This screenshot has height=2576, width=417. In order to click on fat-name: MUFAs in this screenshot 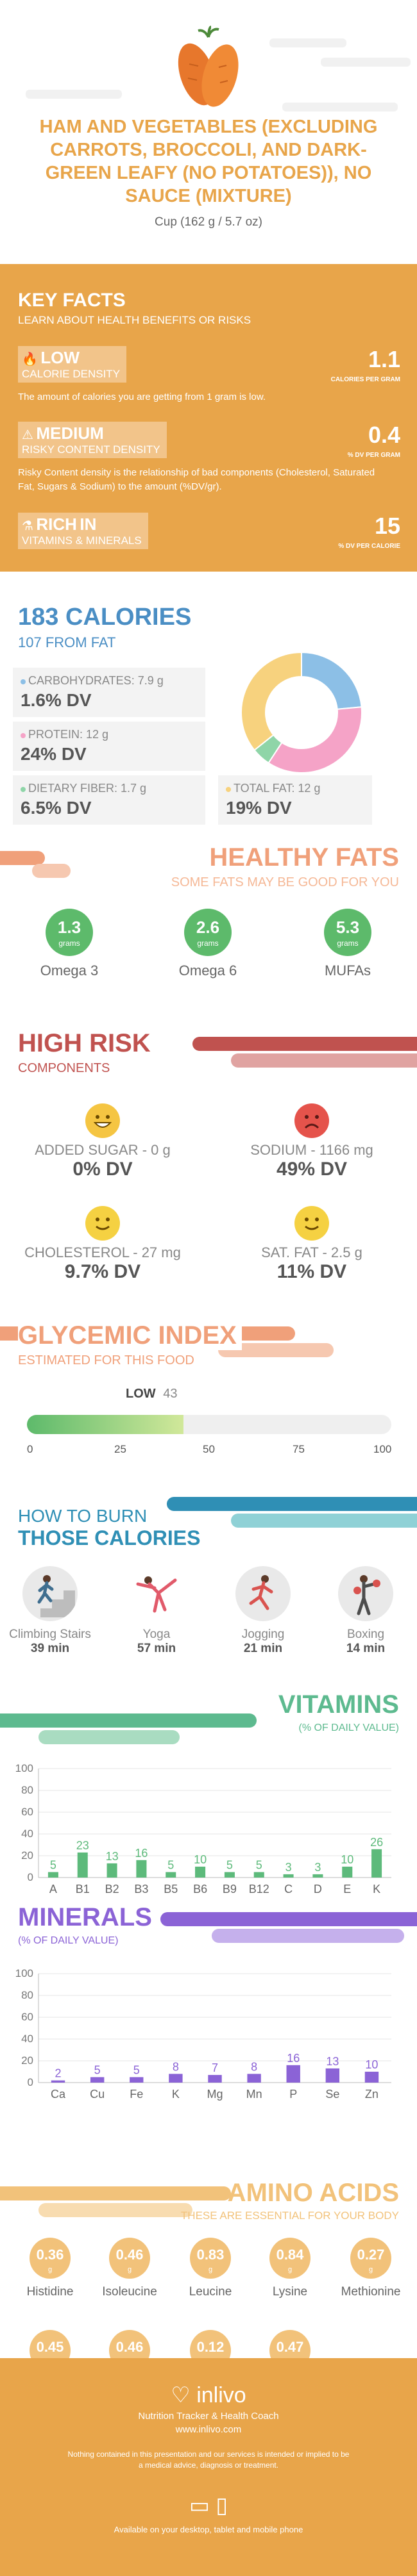, I will do `click(348, 970)`.